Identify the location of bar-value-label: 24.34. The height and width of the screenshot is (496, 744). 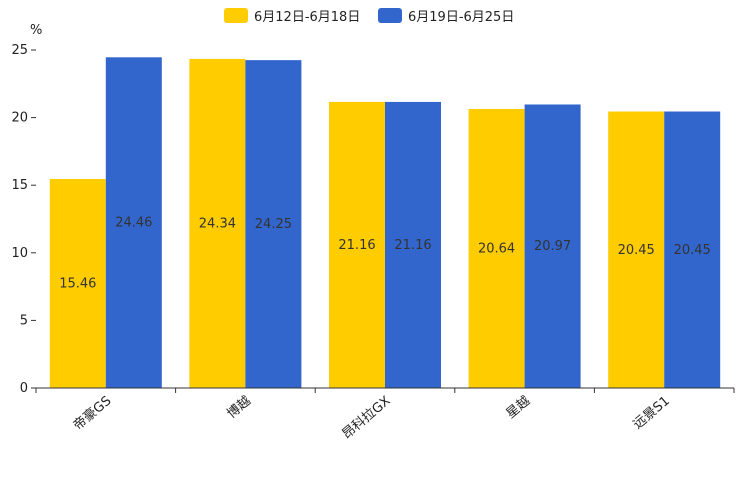
(217, 223).